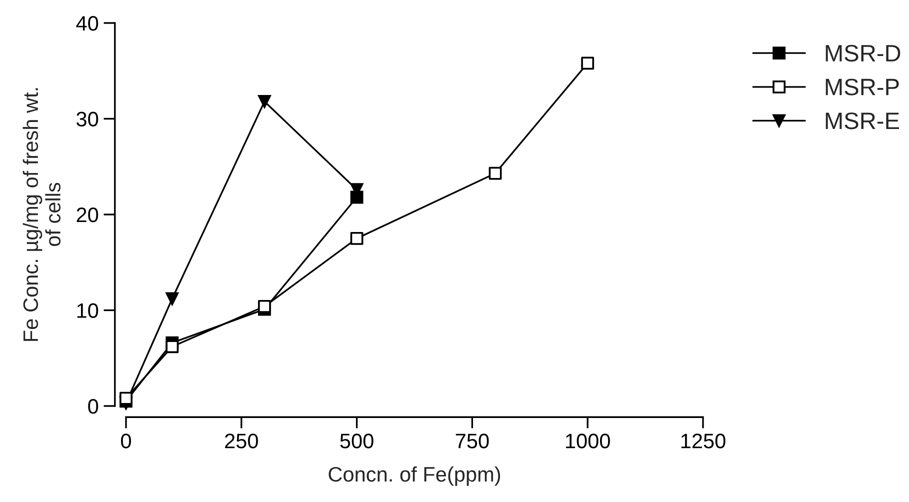 The width and height of the screenshot is (909, 502). What do you see at coordinates (588, 441) in the screenshot?
I see `x-tick-label: 1000` at bounding box center [588, 441].